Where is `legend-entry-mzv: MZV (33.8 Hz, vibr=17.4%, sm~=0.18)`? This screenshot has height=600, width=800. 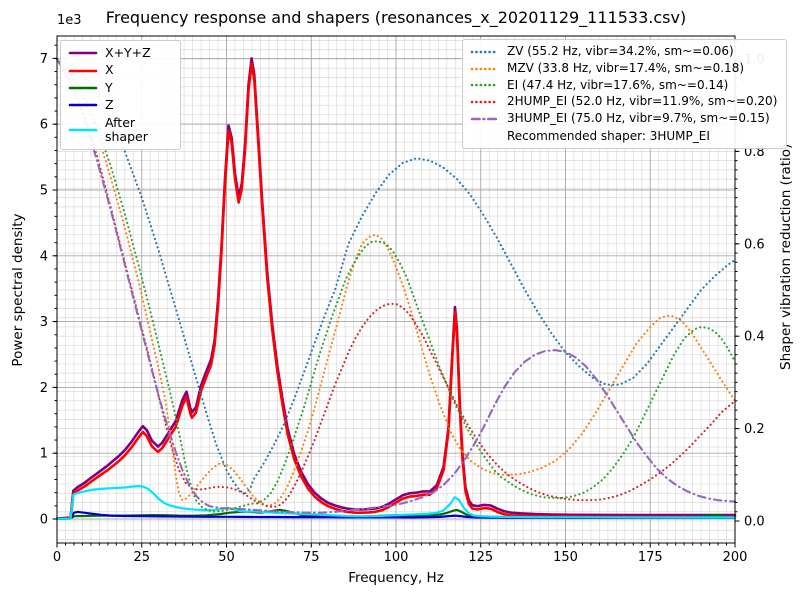
legend-entry-mzv: MZV (33.8 Hz, vibr=17.4%, sm~=0.18) is located at coordinates (623, 68).